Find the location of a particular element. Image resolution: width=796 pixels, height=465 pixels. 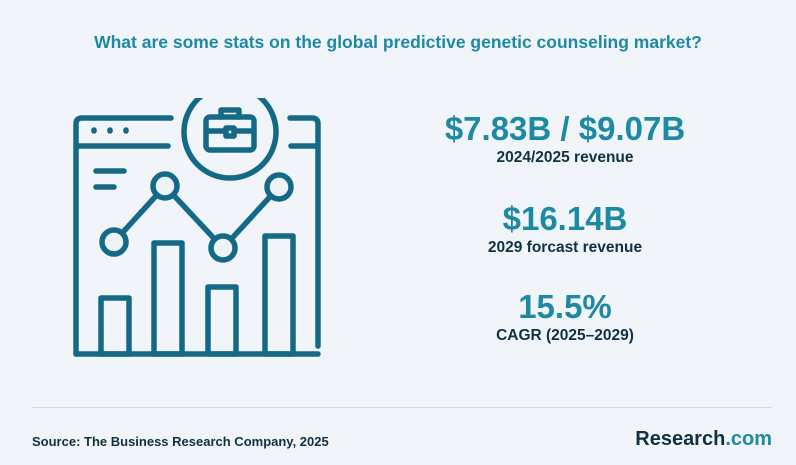

line-chart-icon is located at coordinates (196, 217).